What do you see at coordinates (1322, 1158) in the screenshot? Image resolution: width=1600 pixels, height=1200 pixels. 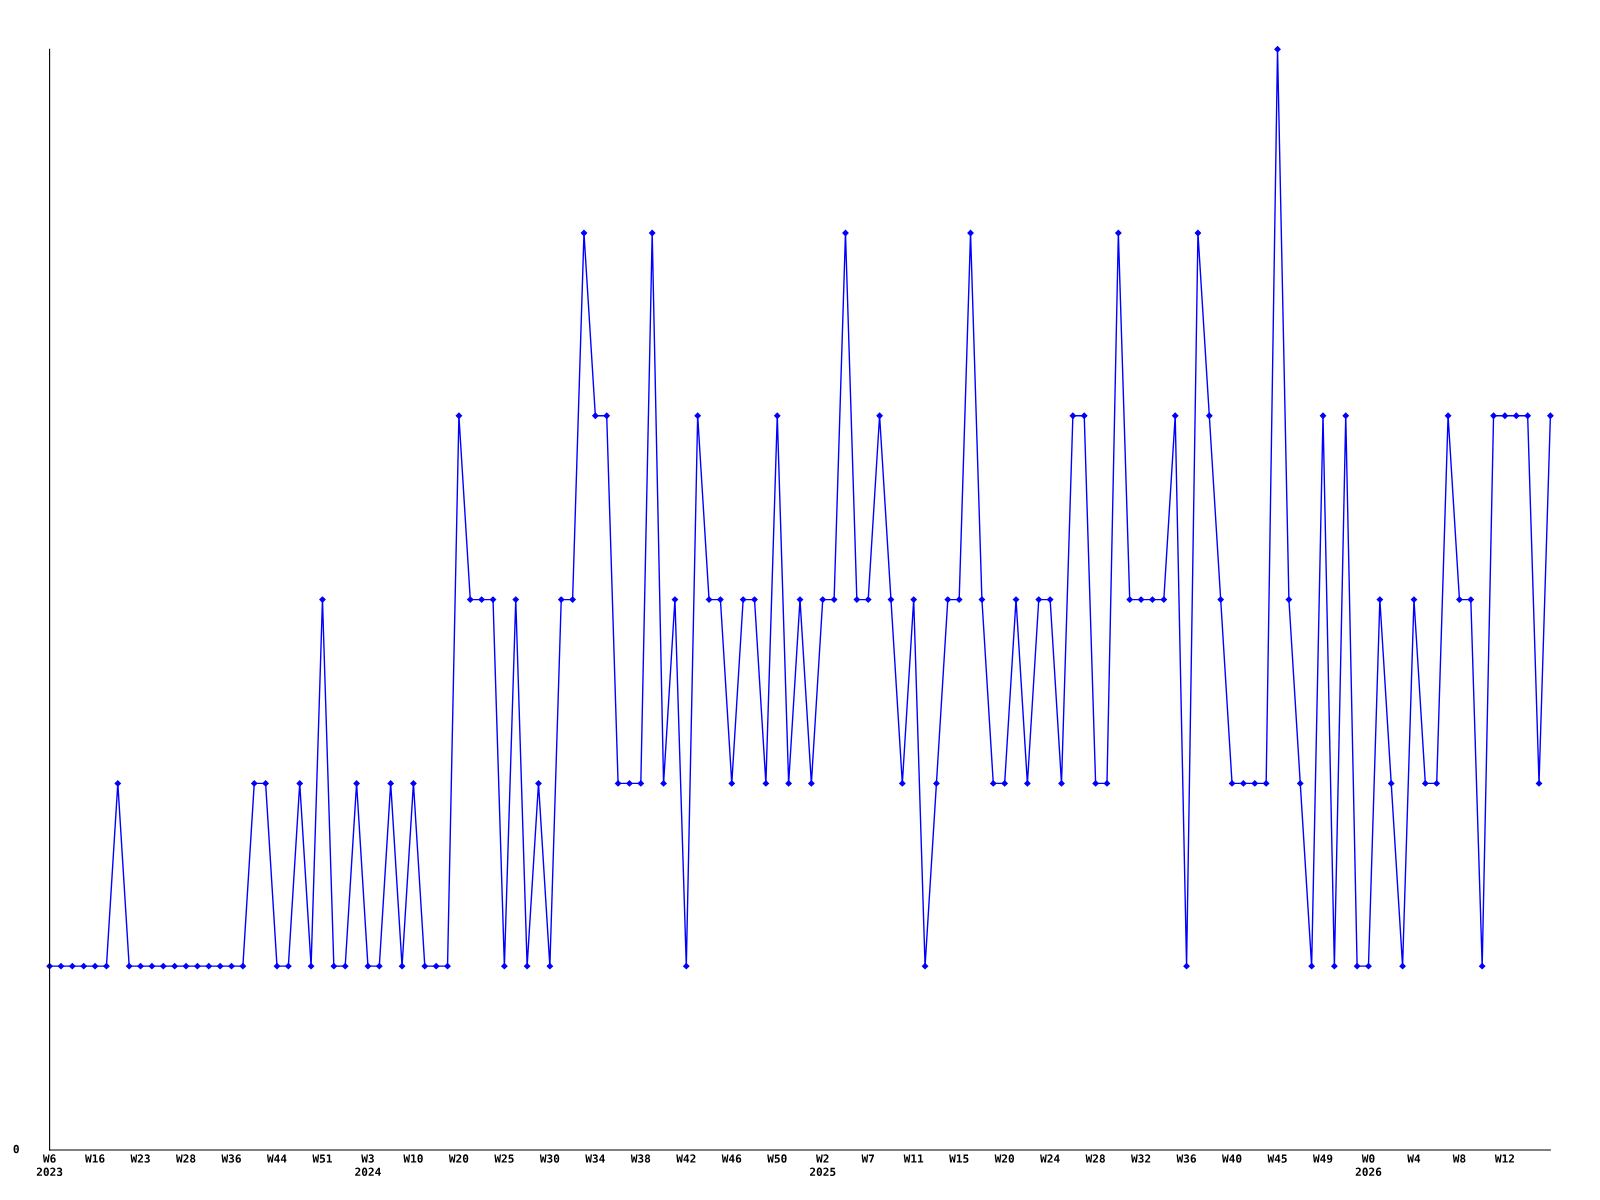 I see `x-tick-label: W49` at bounding box center [1322, 1158].